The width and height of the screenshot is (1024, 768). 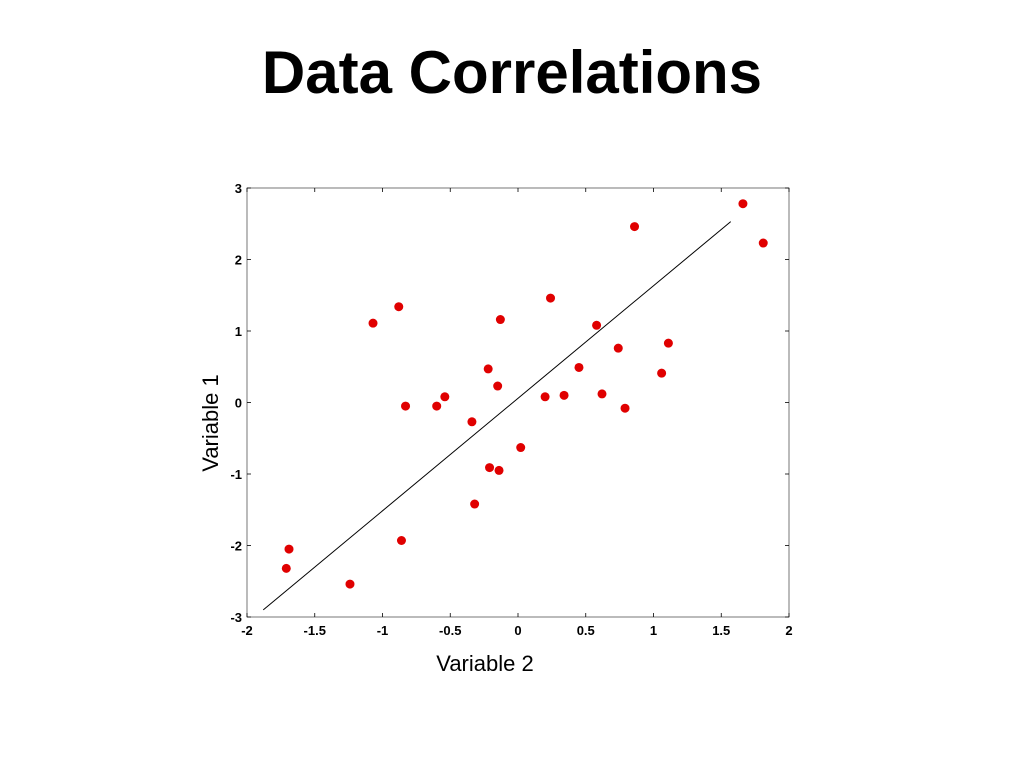 What do you see at coordinates (238, 188) in the screenshot?
I see `y-tick-label: 3` at bounding box center [238, 188].